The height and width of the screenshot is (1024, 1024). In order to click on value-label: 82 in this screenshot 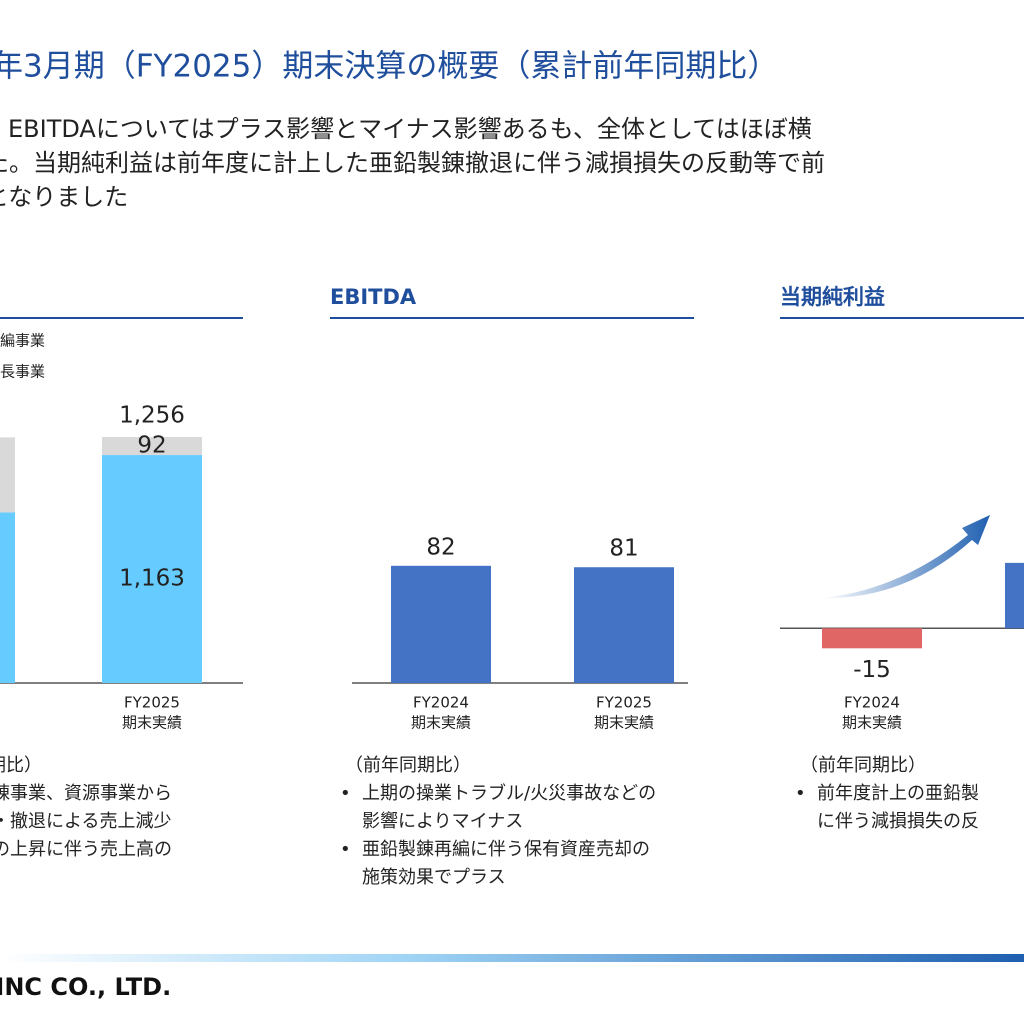, I will do `click(440, 547)`.